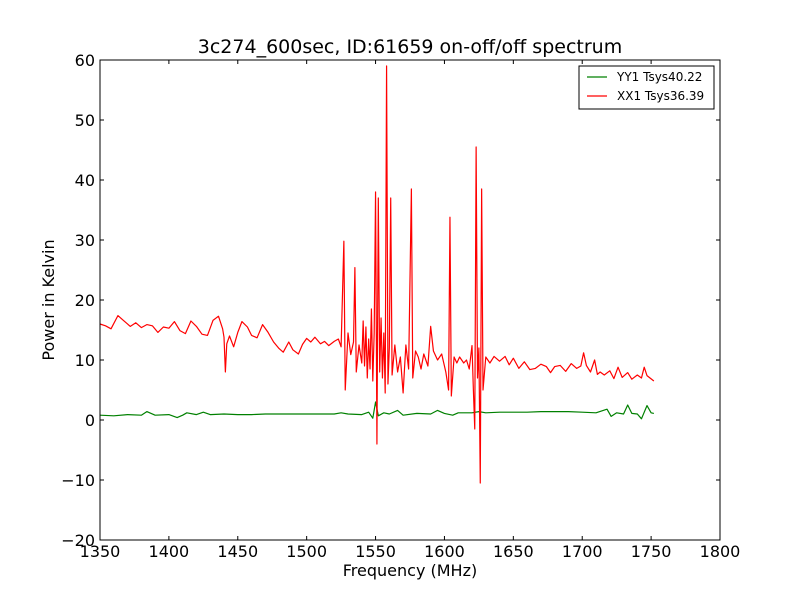  Describe the element at coordinates (410, 570) in the screenshot. I see `x-axis-label: Frequency (MHz)` at that location.